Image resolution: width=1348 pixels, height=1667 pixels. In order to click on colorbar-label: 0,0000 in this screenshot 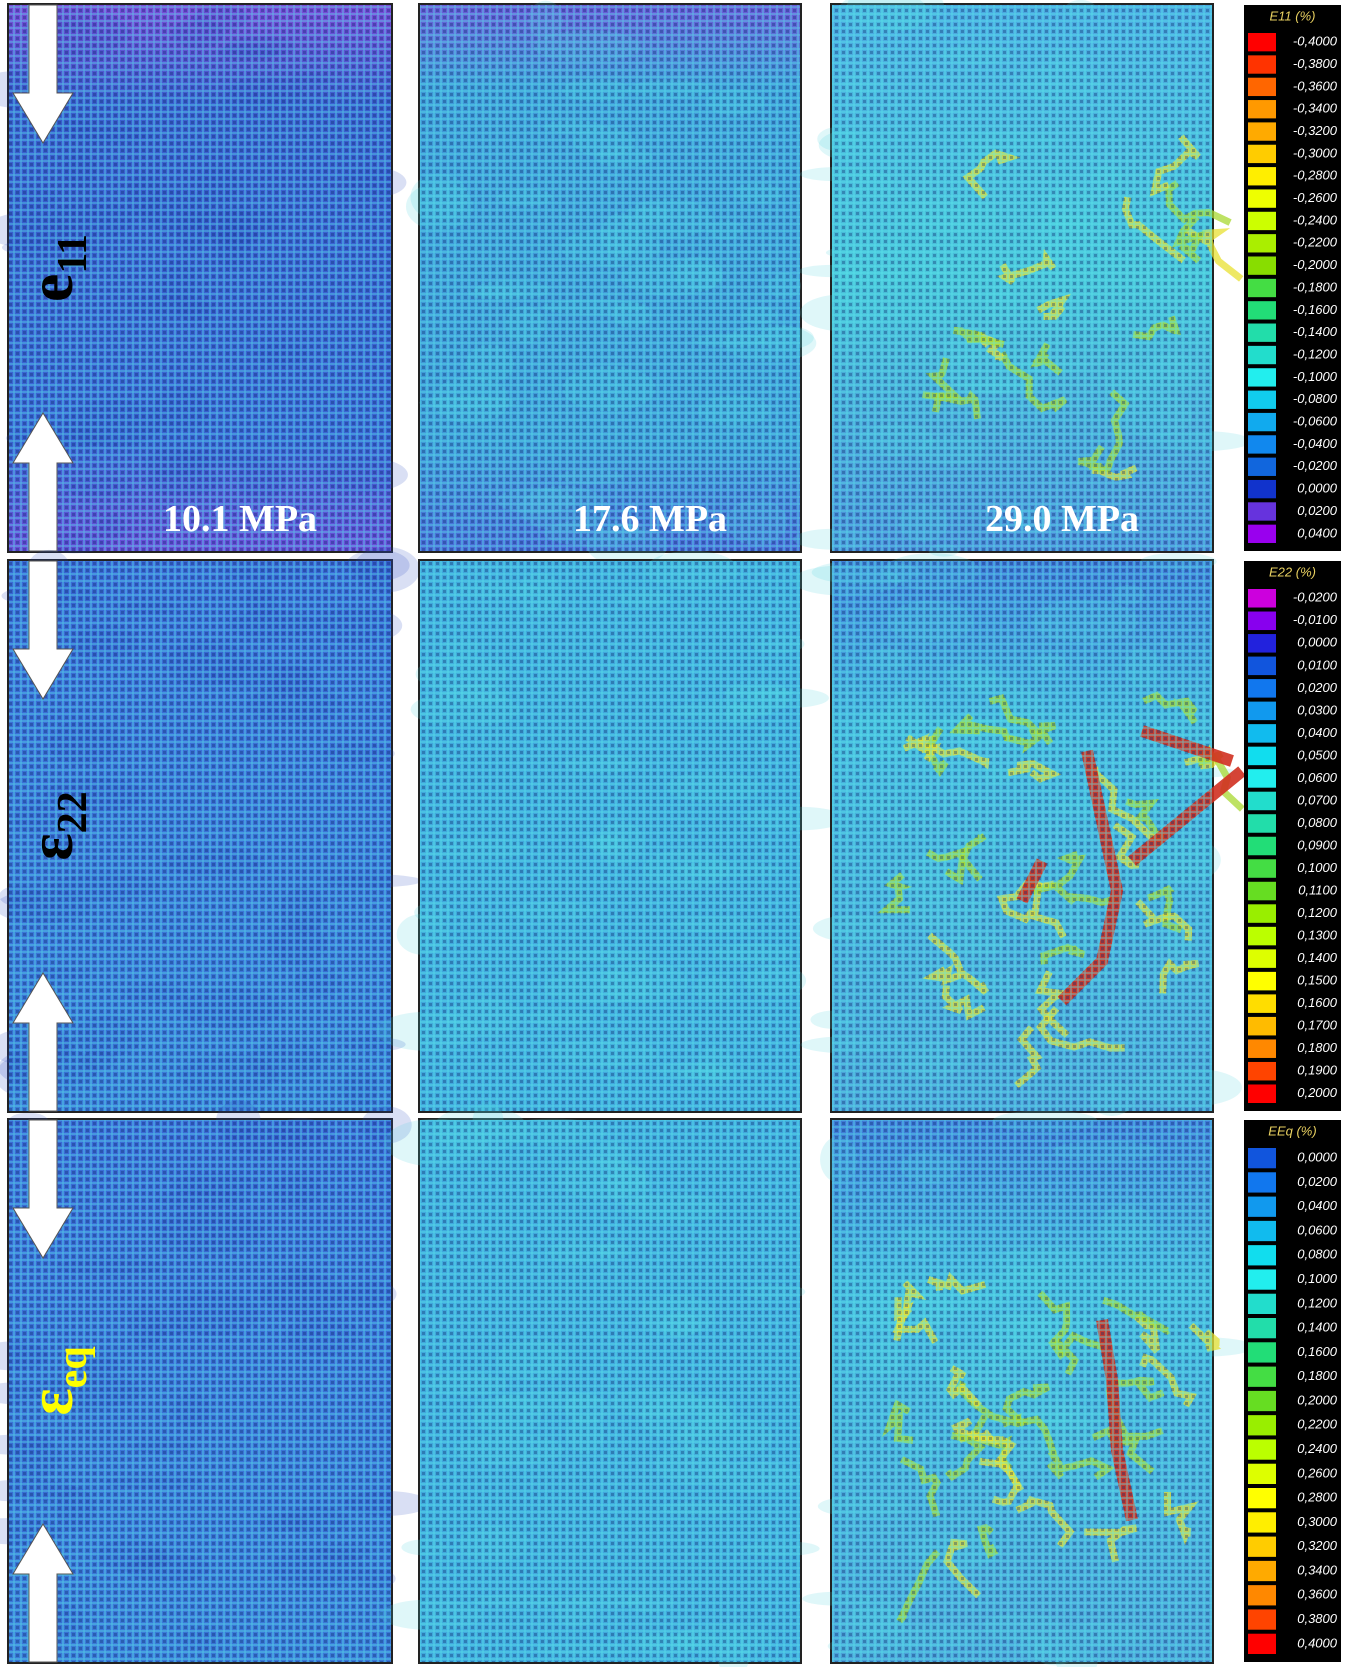, I will do `click(1317, 488)`.